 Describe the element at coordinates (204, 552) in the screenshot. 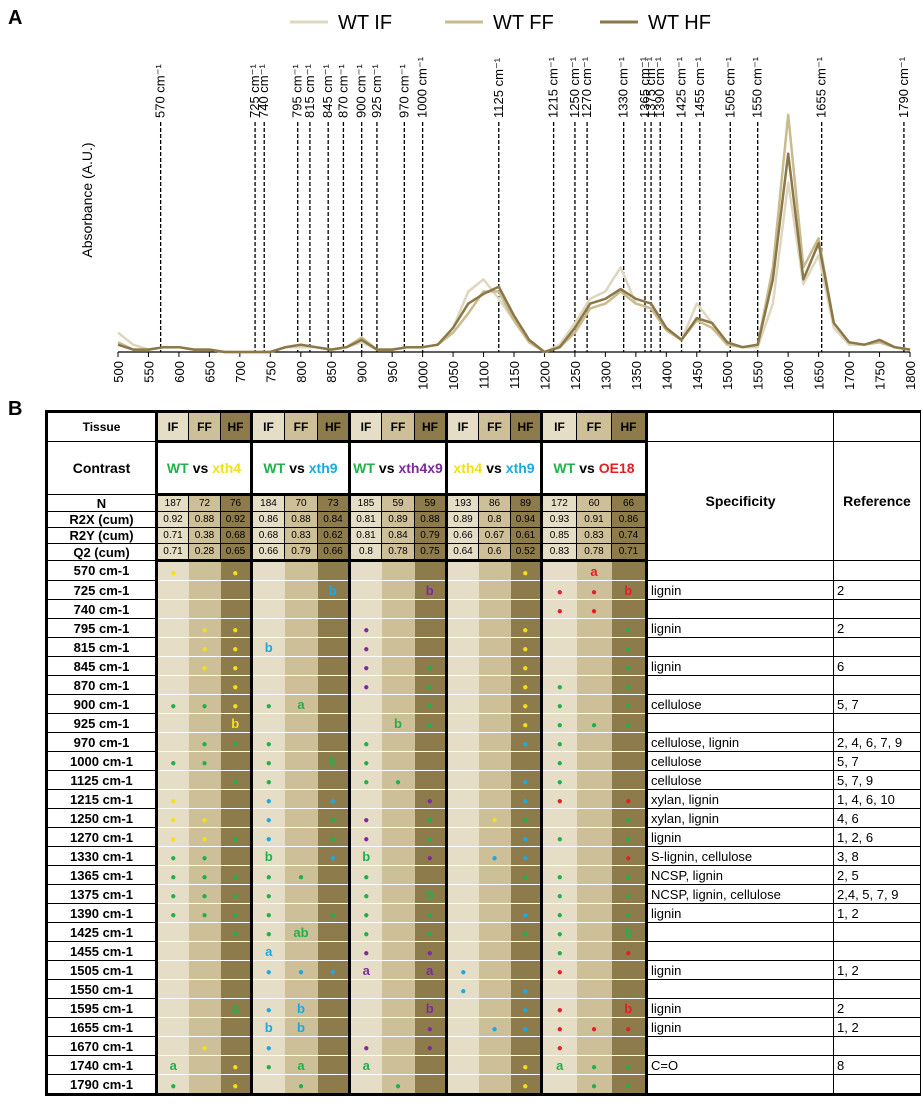

I see `stat-value: 0.28` at that location.